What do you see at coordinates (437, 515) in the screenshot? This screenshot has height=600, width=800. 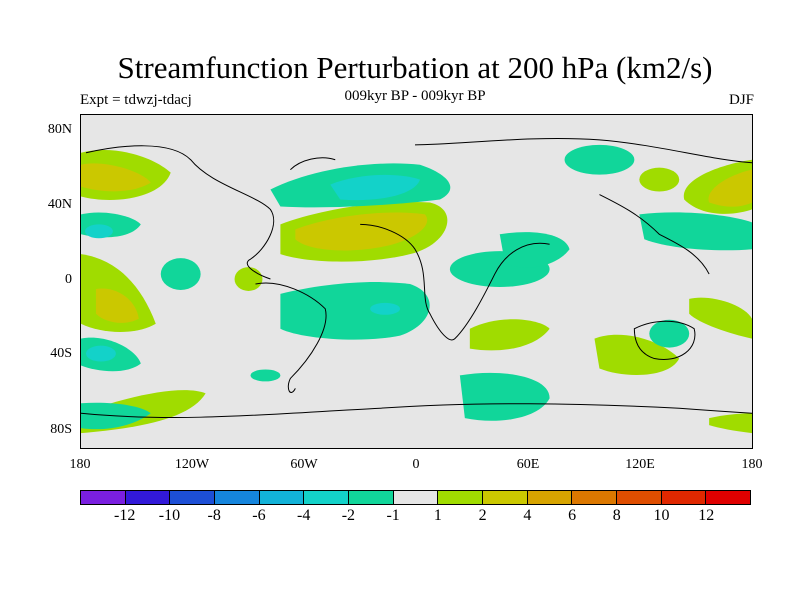 I see `colorbar-label: 1` at bounding box center [437, 515].